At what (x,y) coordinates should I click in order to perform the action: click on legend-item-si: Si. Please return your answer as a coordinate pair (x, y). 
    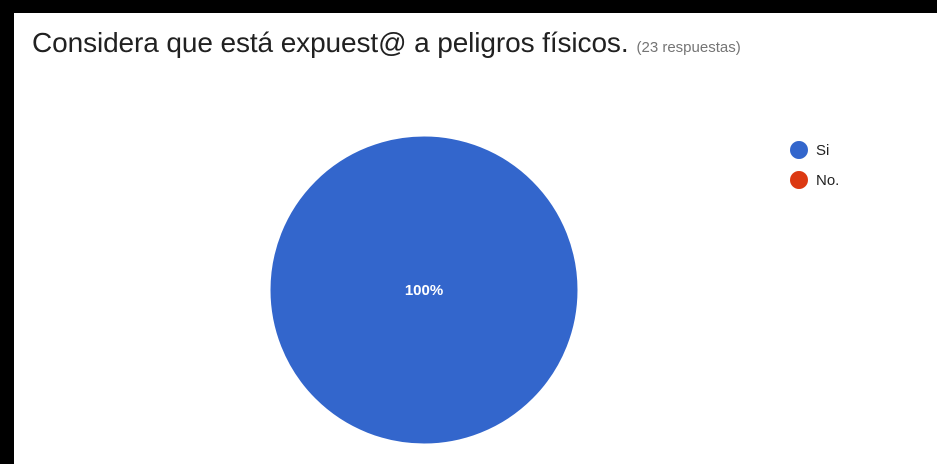
    Looking at the image, I should click on (814, 150).